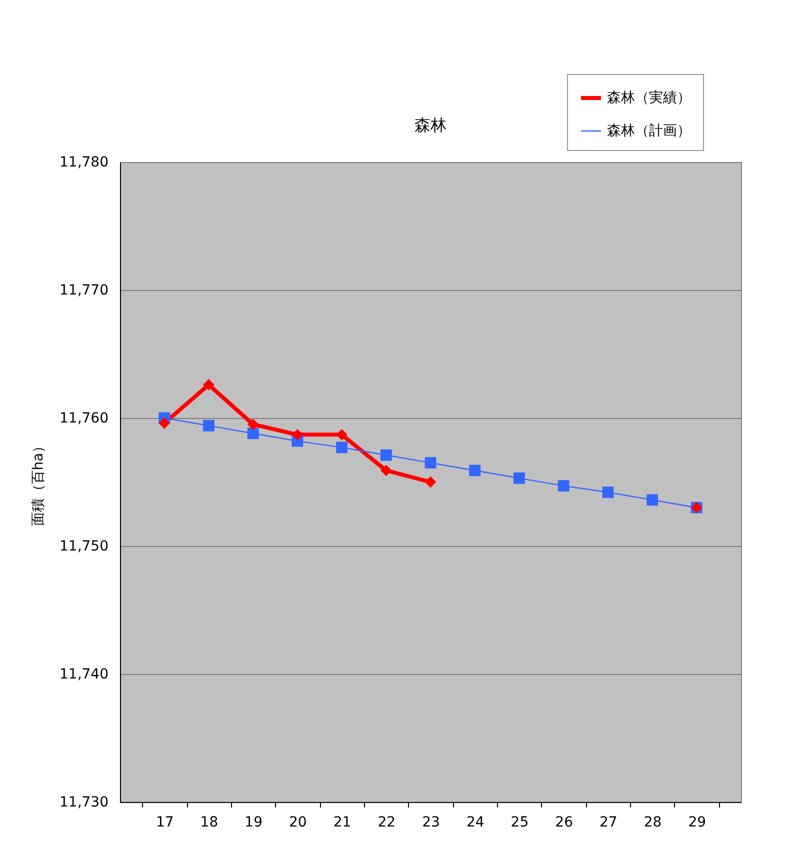 This screenshot has height=858, width=787. Describe the element at coordinates (84, 418) in the screenshot. I see `y-tick-label: 11,760` at that location.